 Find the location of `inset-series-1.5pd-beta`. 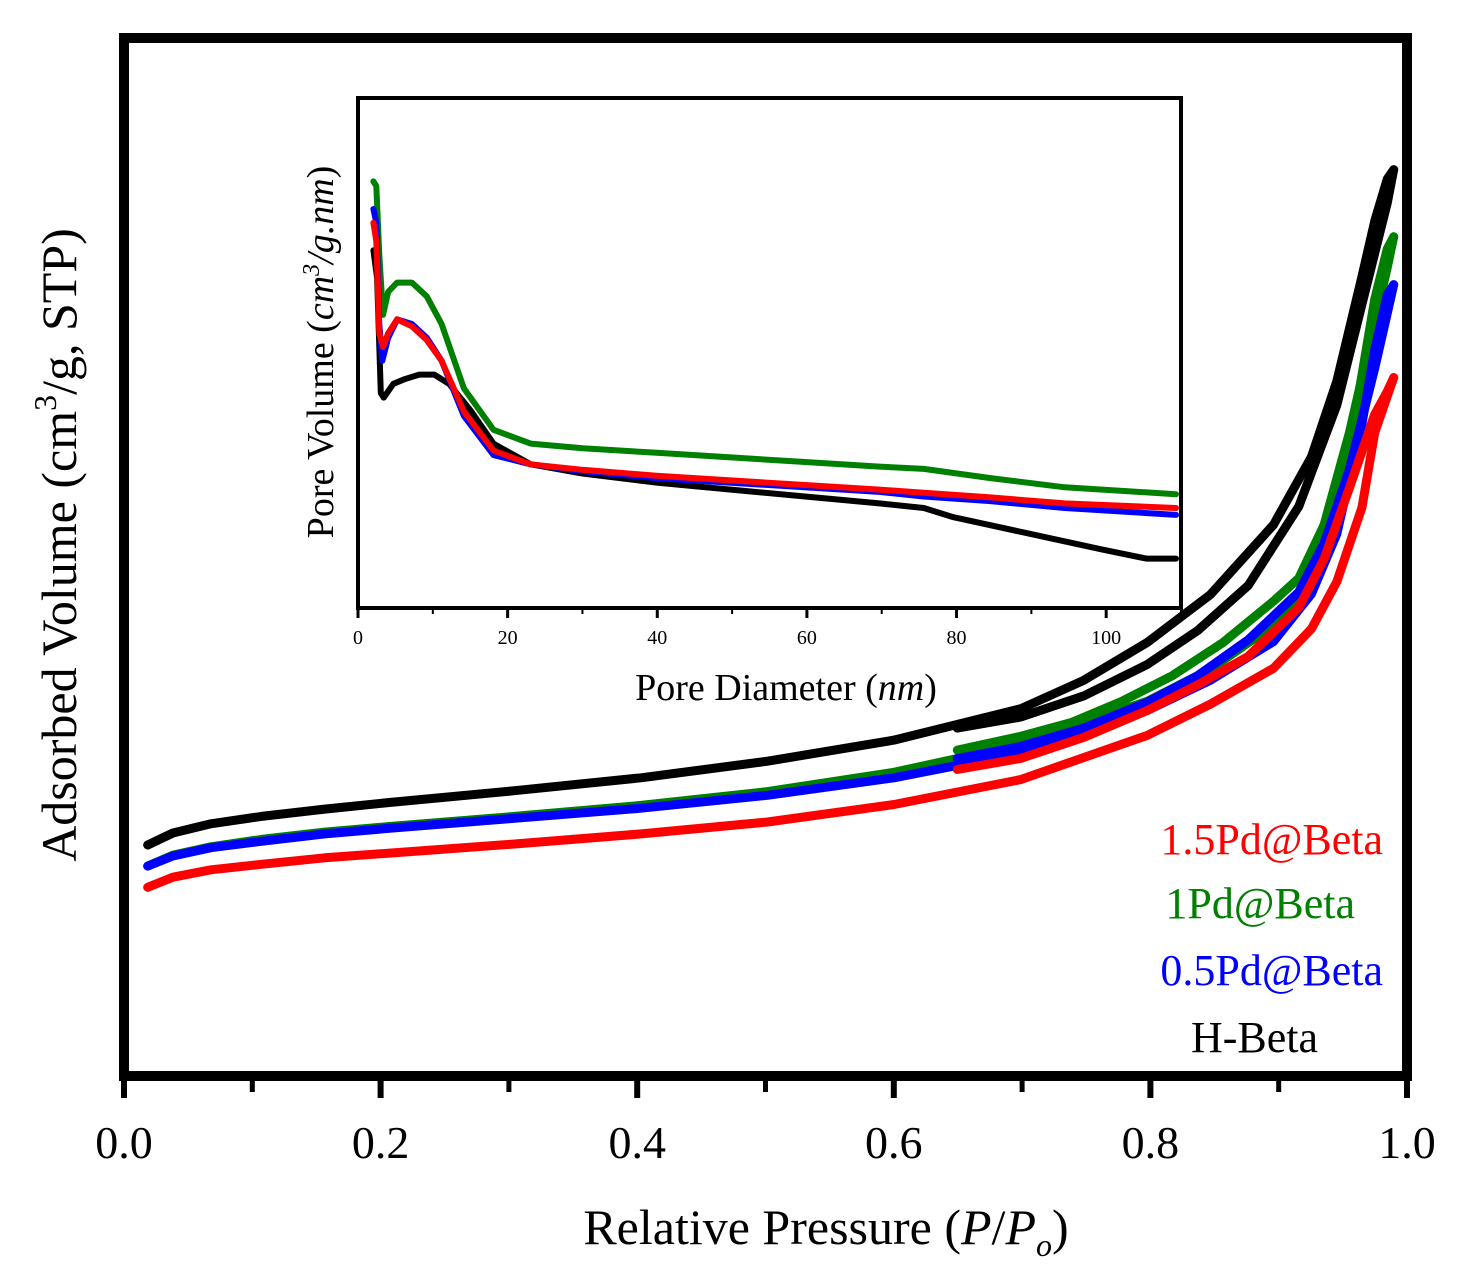

inset-series-1.5pd-beta is located at coordinates (774, 365).